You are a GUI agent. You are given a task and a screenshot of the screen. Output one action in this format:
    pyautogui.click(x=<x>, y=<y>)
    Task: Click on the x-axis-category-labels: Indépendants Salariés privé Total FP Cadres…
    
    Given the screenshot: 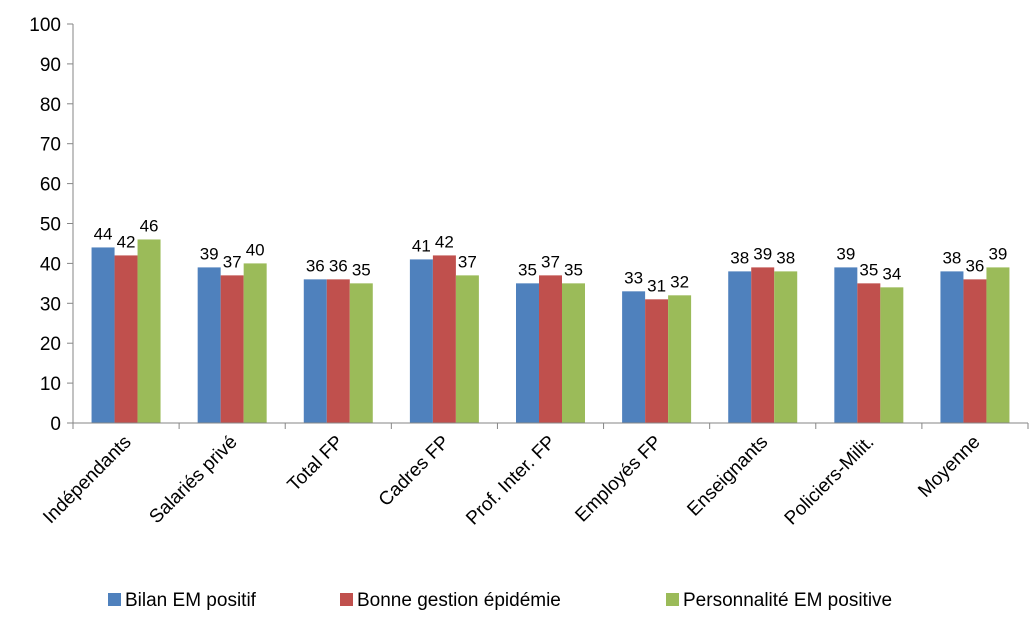 What is the action you would take?
    pyautogui.click(x=511, y=481)
    